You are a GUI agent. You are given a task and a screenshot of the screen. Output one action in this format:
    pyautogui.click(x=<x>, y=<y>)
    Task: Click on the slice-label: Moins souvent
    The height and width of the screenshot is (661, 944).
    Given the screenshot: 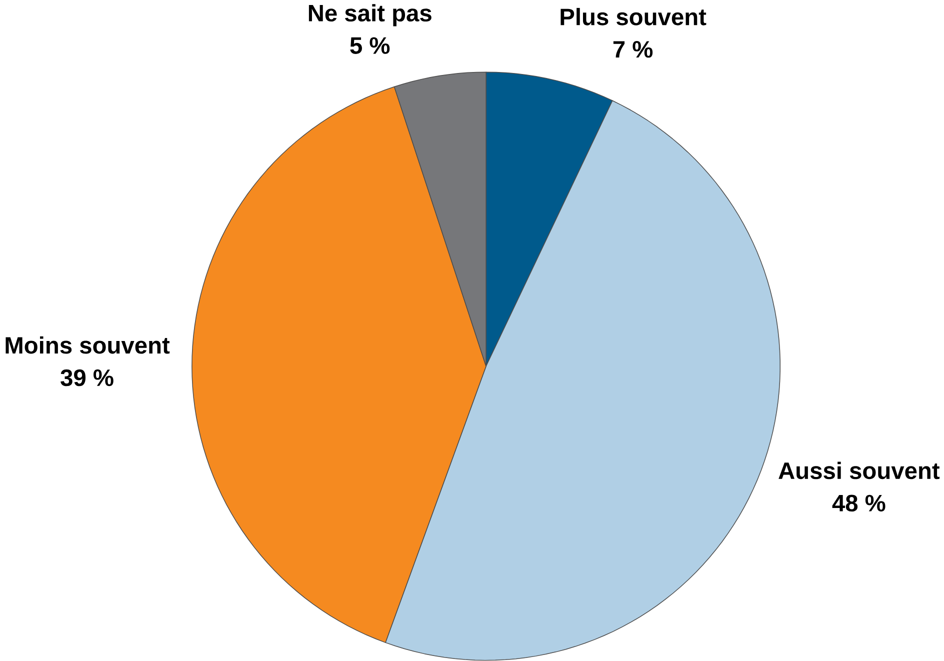 What is the action you would take?
    pyautogui.click(x=88, y=345)
    